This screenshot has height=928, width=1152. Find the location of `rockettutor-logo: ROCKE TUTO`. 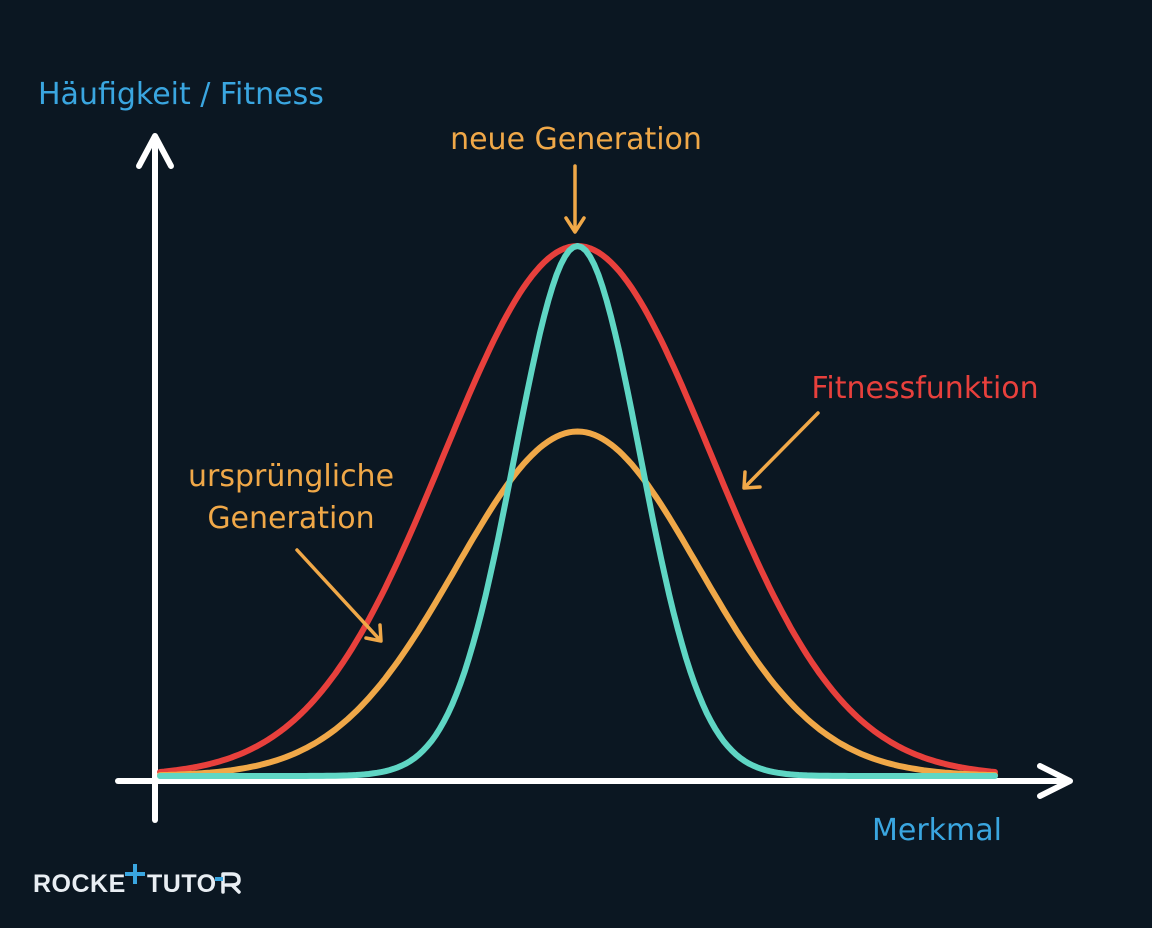

rockettutor-logo: ROCKE TUTO is located at coordinates (137, 881).